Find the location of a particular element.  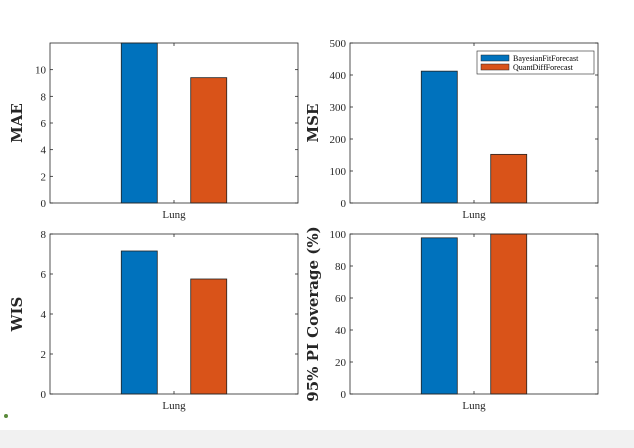

y-tick-label: 500 is located at coordinates (338, 44).